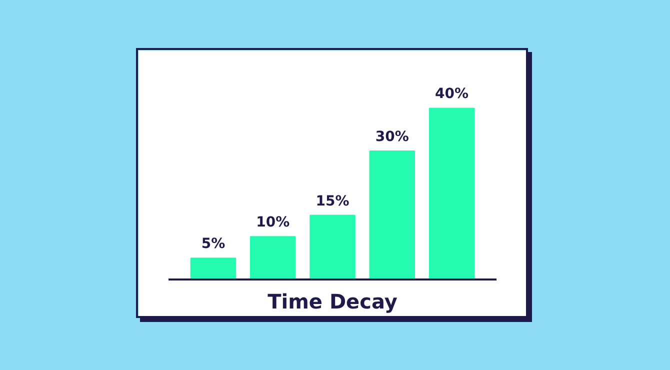  Describe the element at coordinates (392, 137) in the screenshot. I see `data-label: 30%` at that location.